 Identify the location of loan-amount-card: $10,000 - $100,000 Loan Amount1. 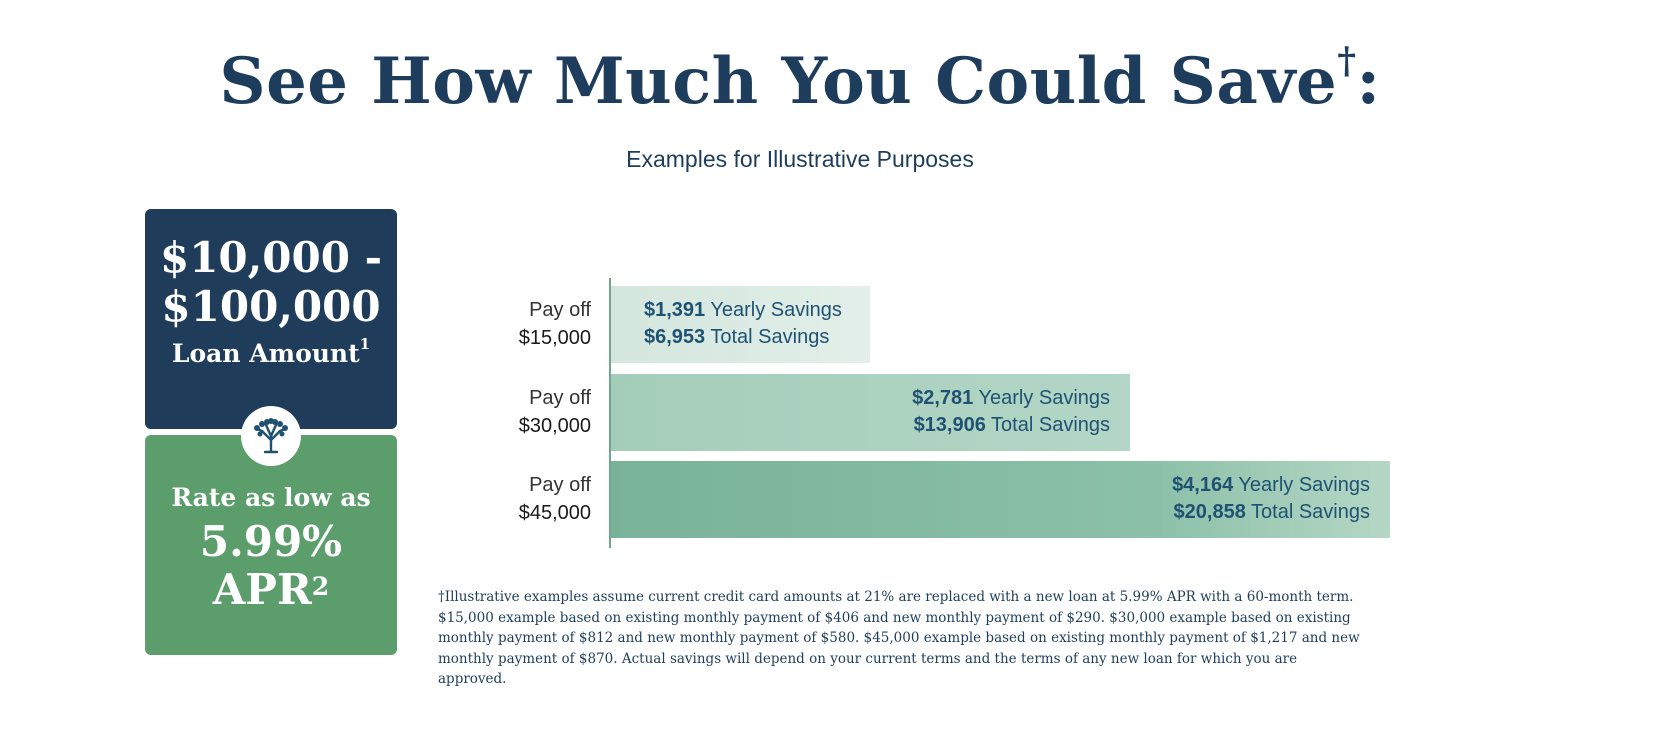
(271, 319).